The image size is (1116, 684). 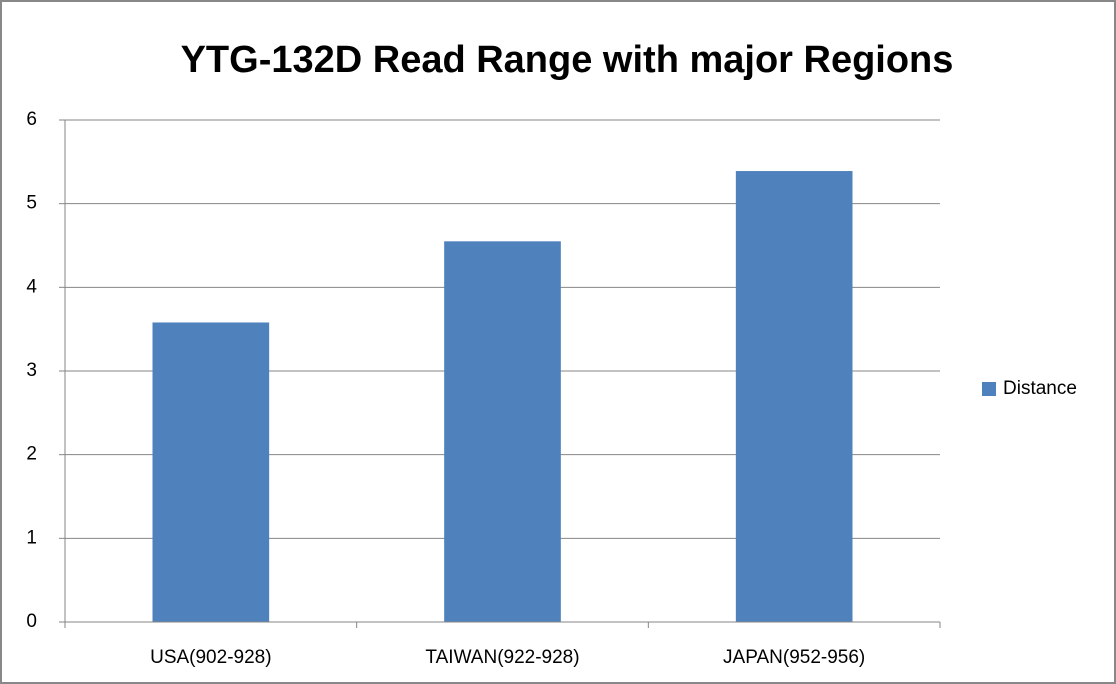 I want to click on legend-swatch, so click(x=989, y=389).